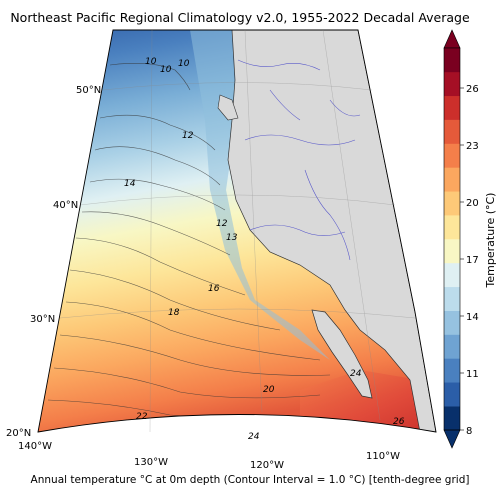 Image resolution: width=500 pixels, height=500 pixels. I want to click on contour-label: 18, so click(174, 313).